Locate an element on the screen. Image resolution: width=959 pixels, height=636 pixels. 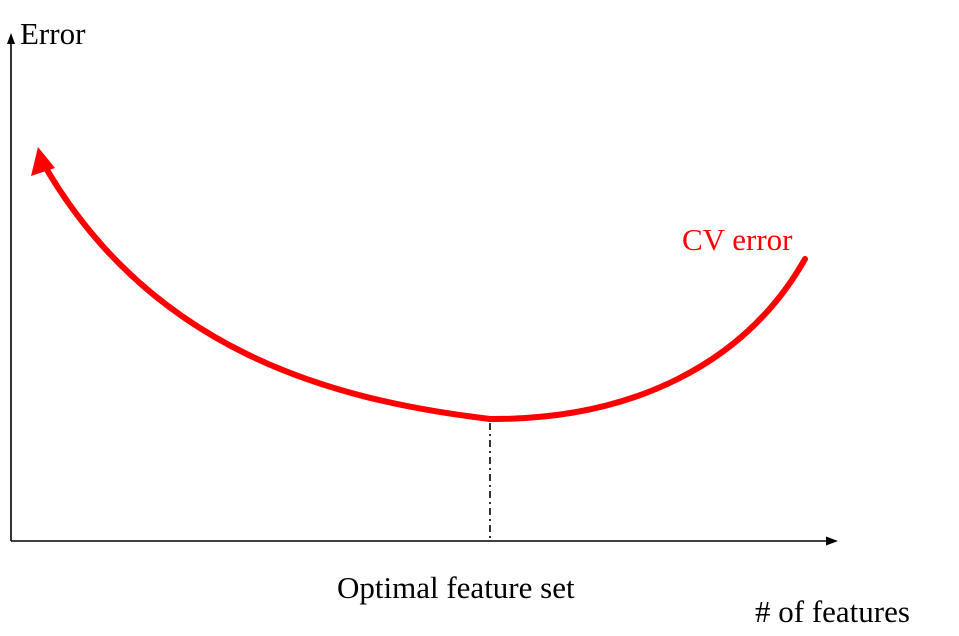
x-axis-label: # of features is located at coordinates (832, 611).